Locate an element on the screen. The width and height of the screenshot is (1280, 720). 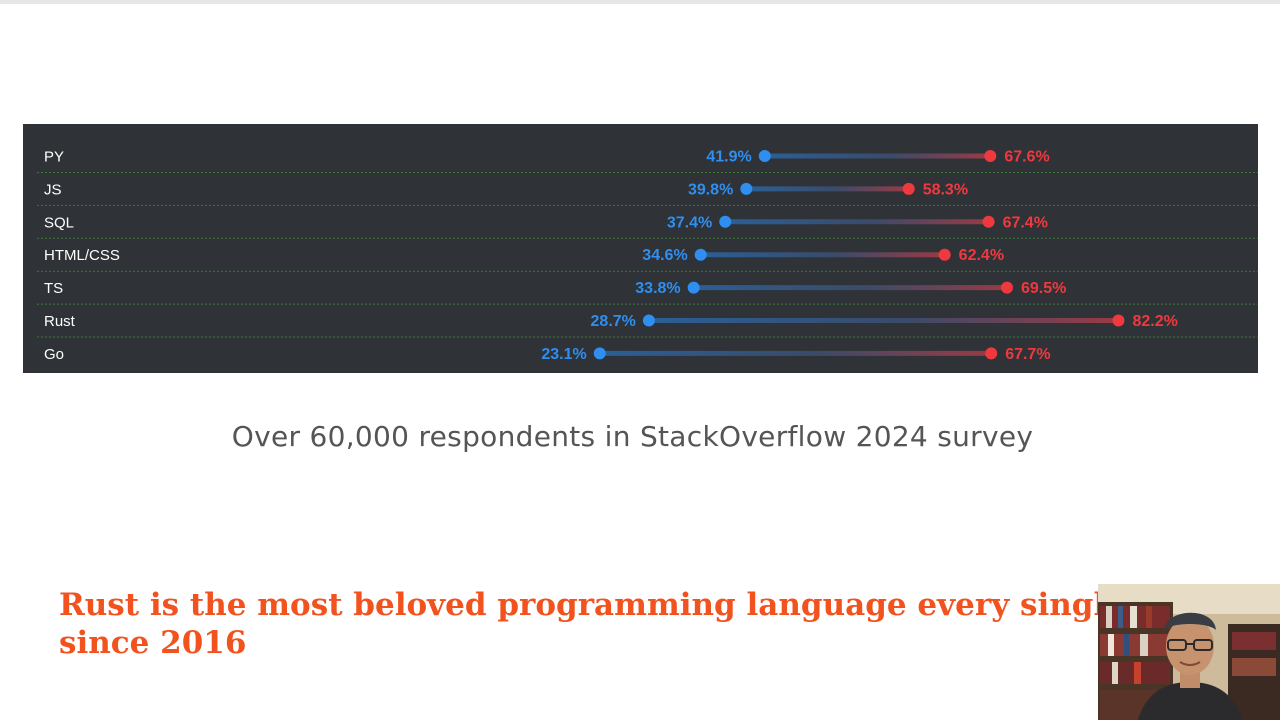
category-label: HTML/CSS is located at coordinates (82, 255).